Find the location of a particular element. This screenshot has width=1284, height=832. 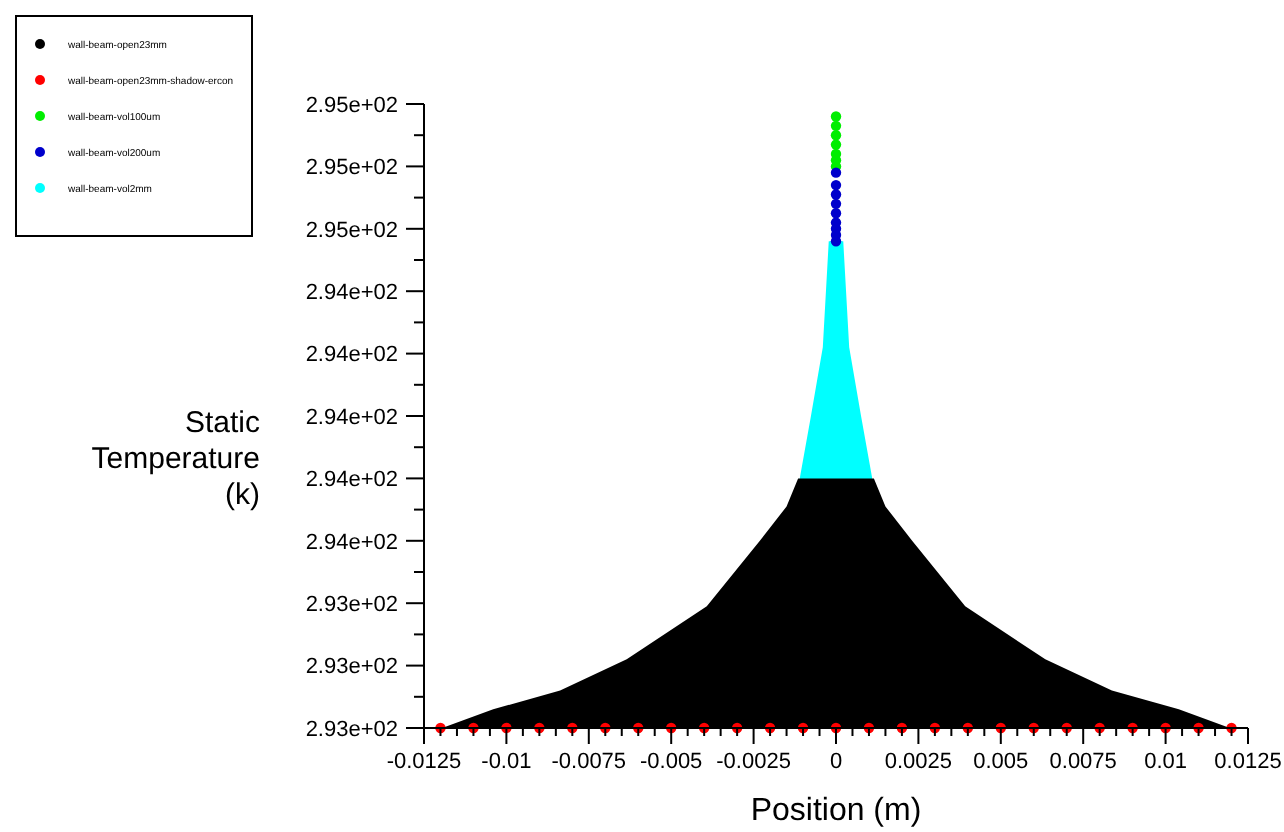

y-axis-title: Static Temperature (k) is located at coordinates (176, 459).